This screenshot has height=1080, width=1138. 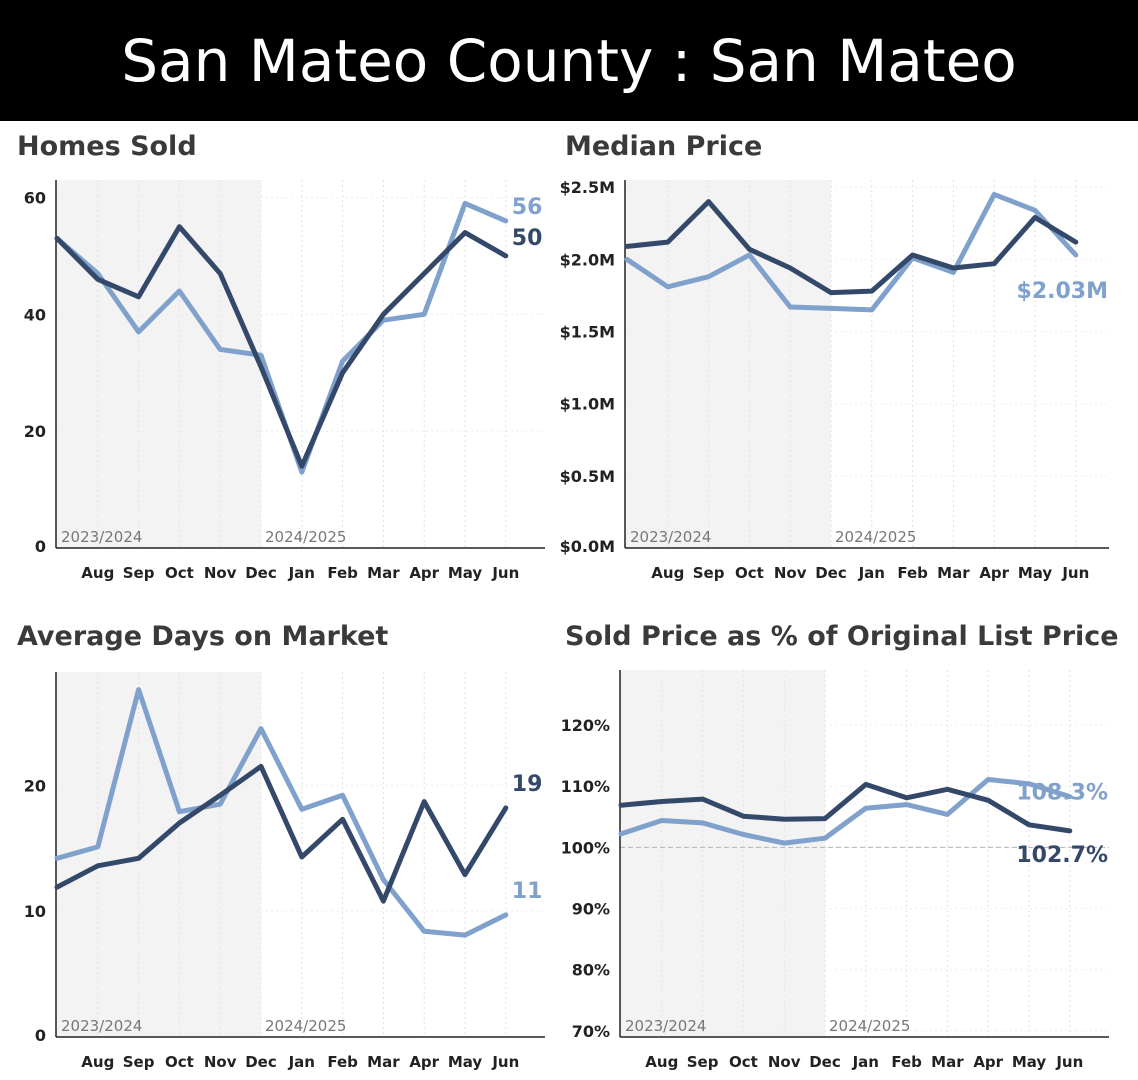 I want to click on homes-sold-title: Homes Sold, so click(x=107, y=146).